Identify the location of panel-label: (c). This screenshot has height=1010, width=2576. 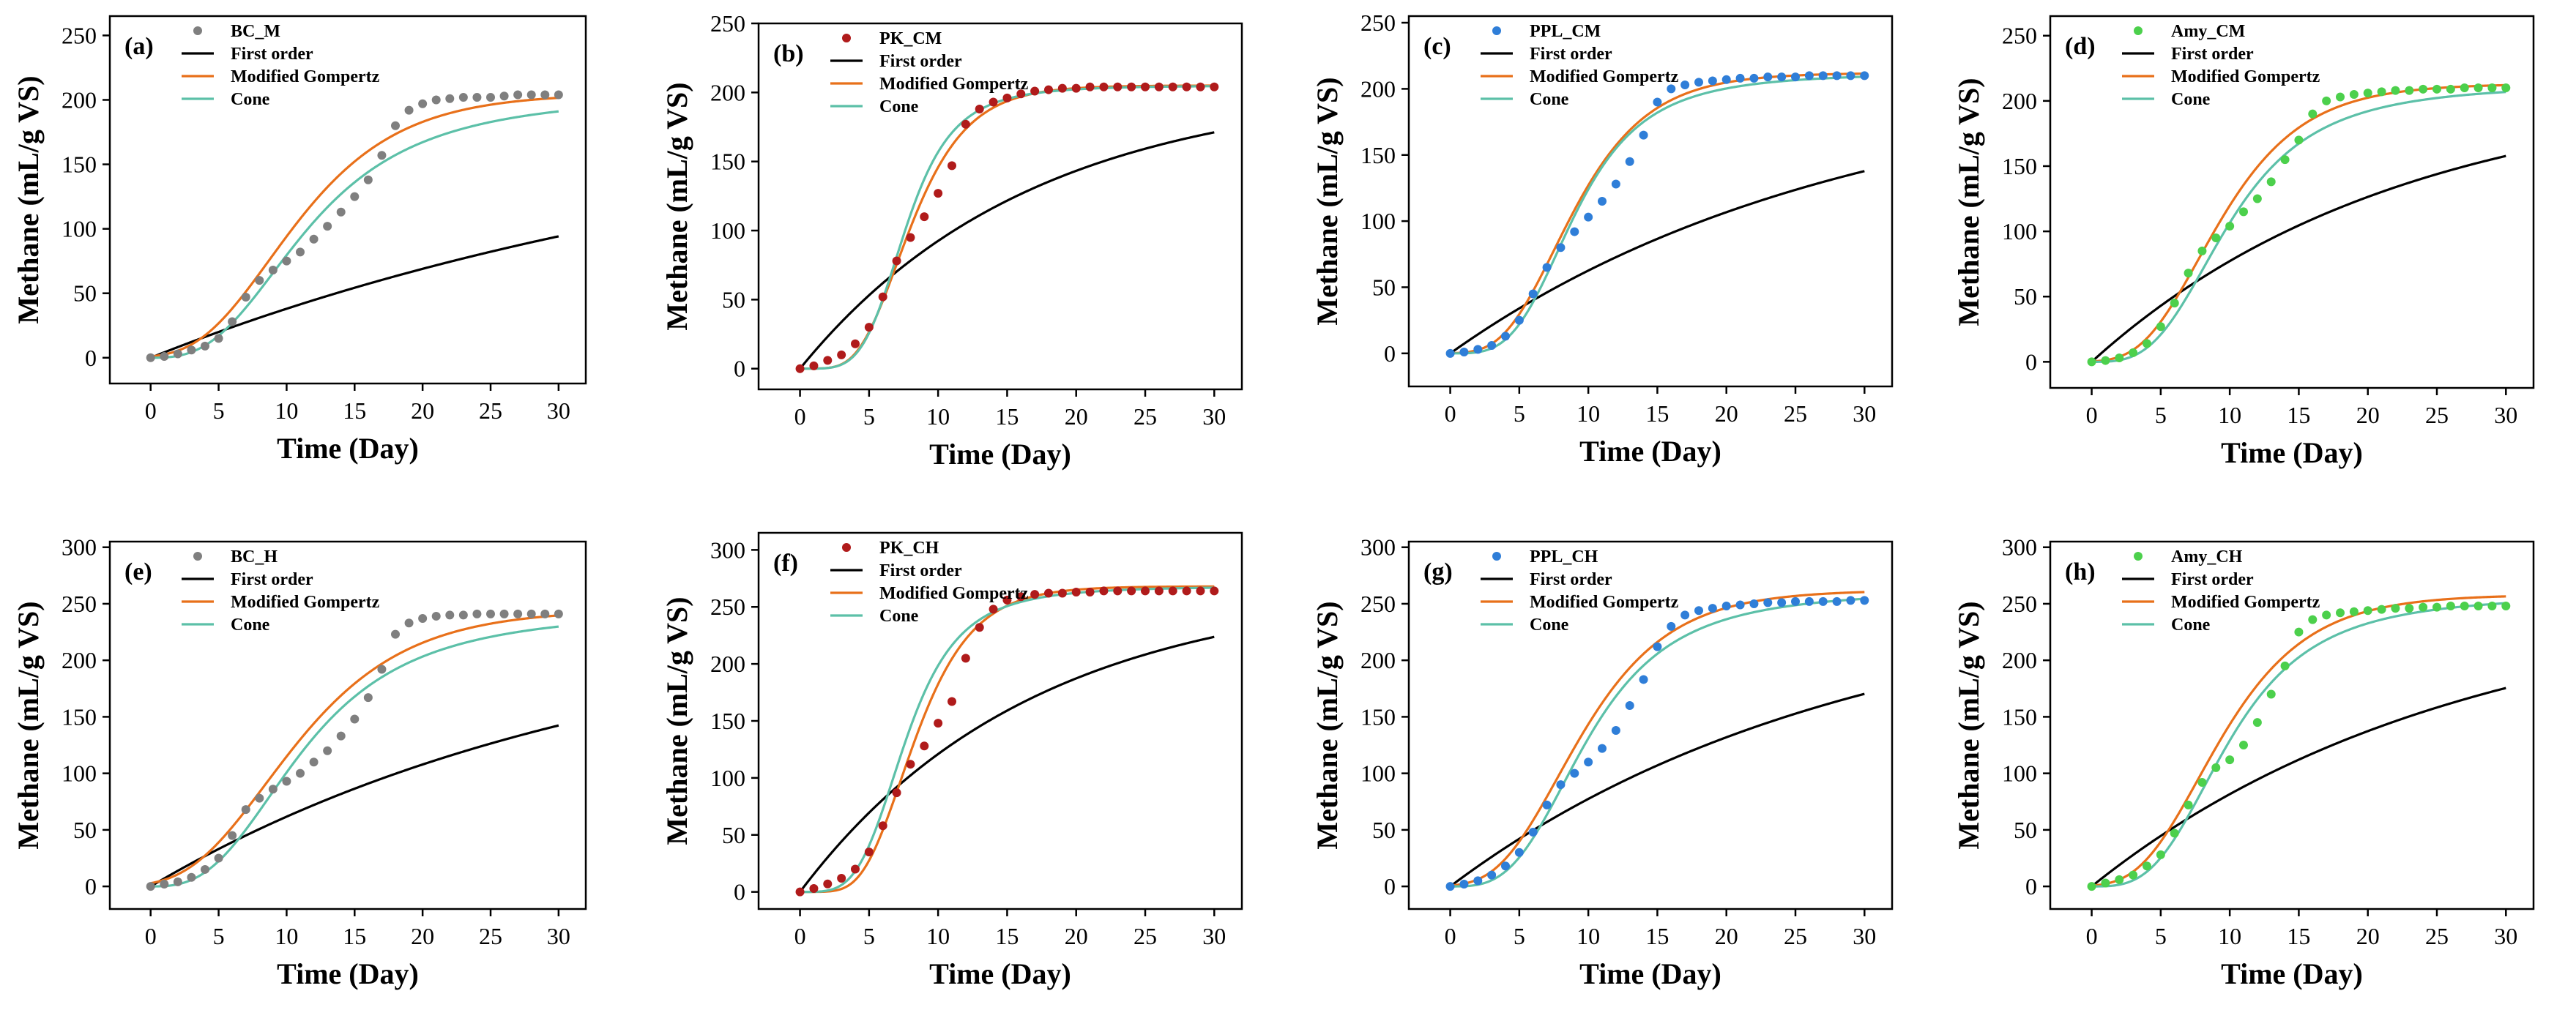
(1437, 47).